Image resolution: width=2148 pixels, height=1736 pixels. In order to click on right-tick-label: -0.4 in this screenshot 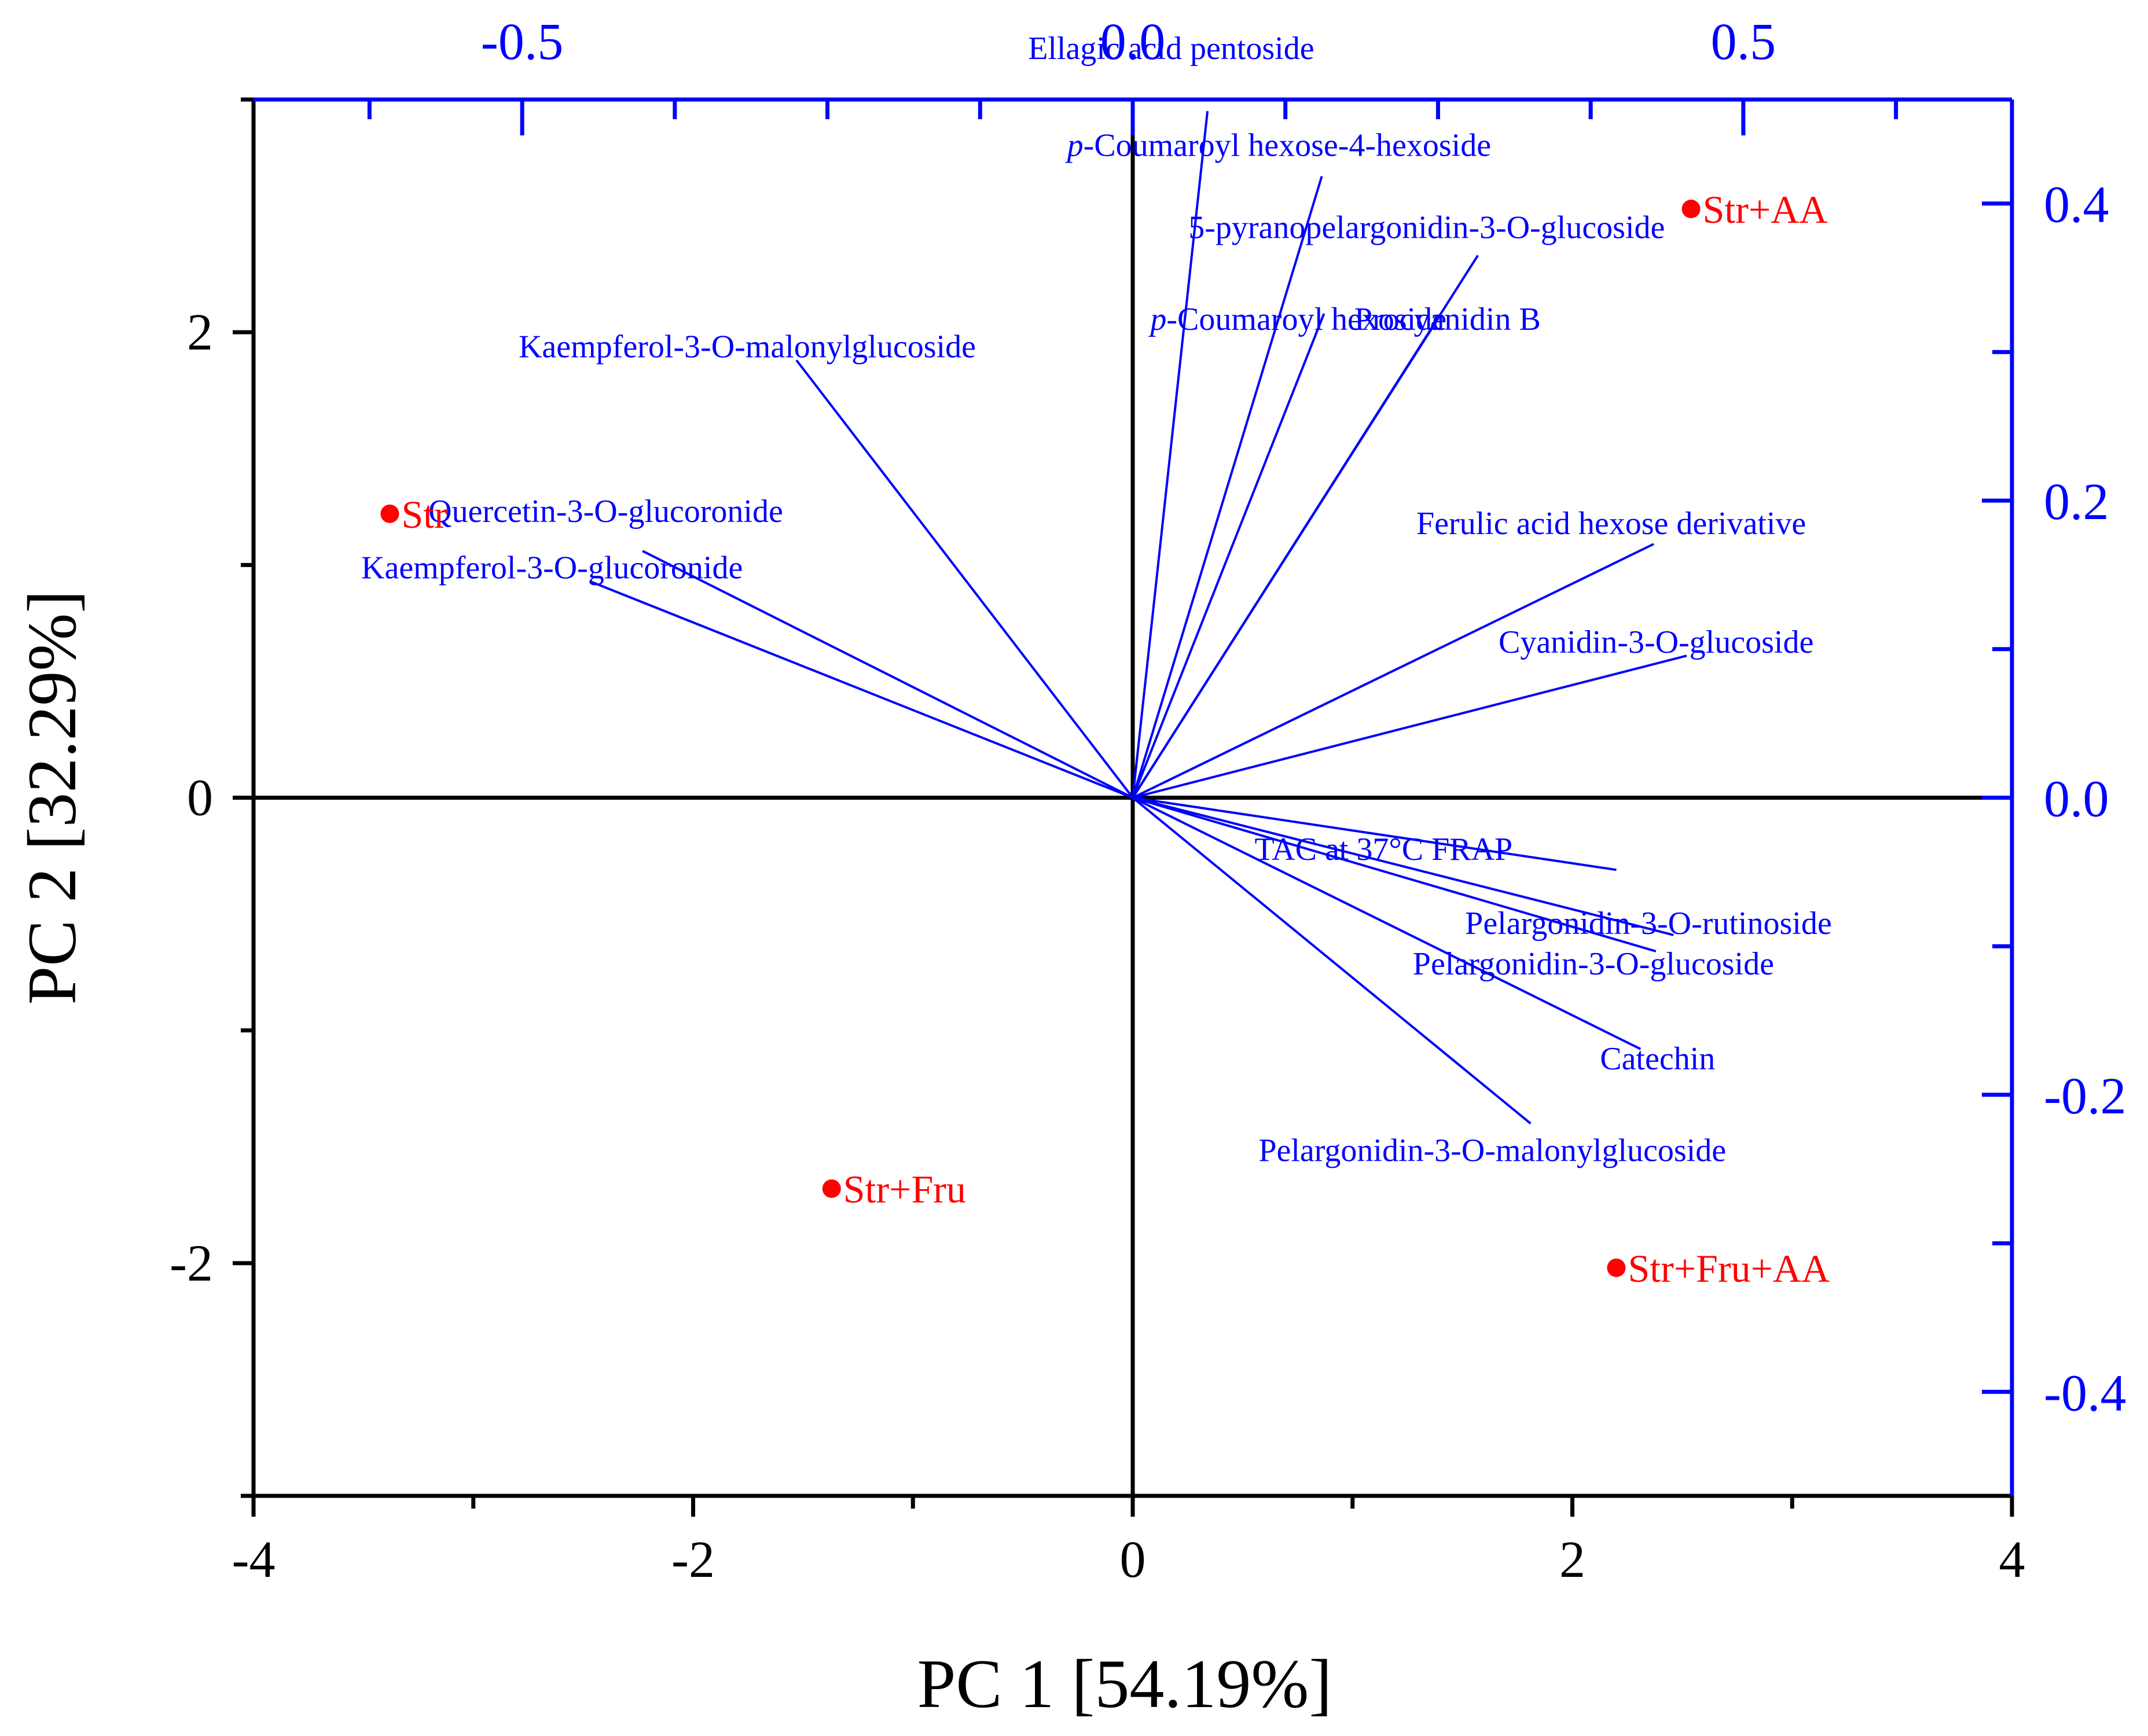, I will do `click(2085, 1393)`.